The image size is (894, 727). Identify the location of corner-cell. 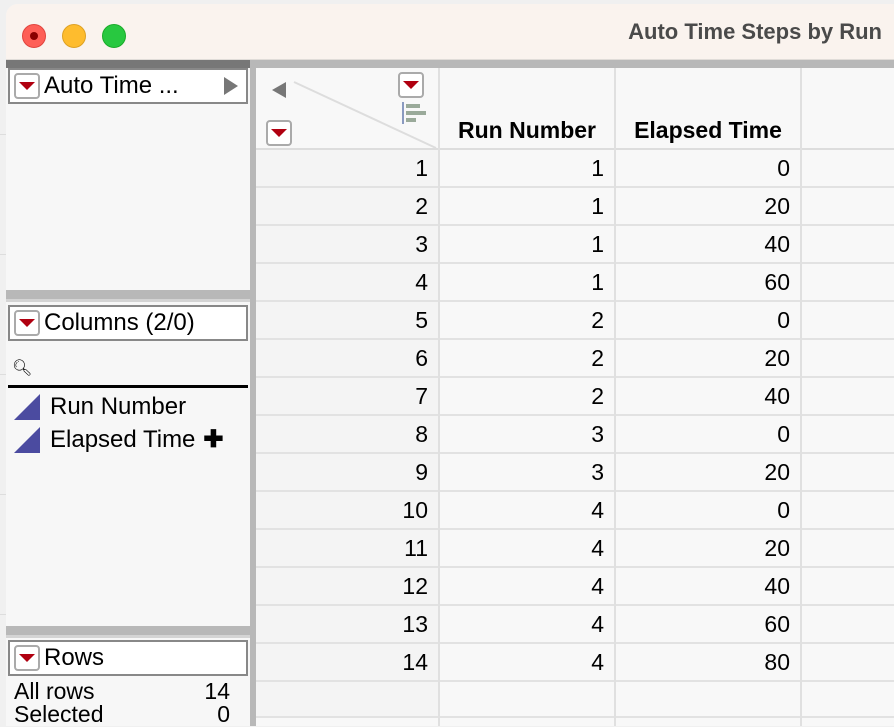
(347, 109).